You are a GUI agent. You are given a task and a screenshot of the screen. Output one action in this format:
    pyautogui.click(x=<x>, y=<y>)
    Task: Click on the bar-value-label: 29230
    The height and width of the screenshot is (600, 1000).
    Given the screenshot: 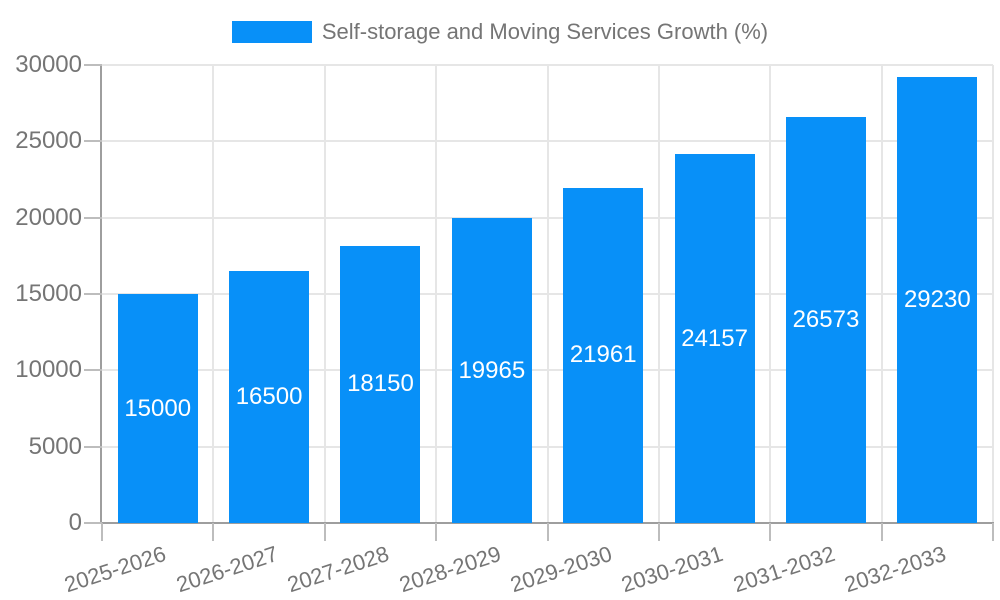 What is the action you would take?
    pyautogui.click(x=937, y=299)
    